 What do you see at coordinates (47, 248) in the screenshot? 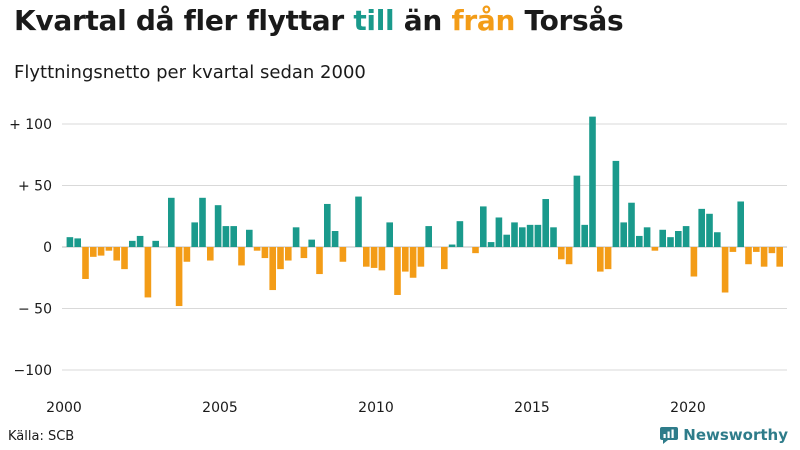
I see `y-tick-label: 0` at bounding box center [47, 248].